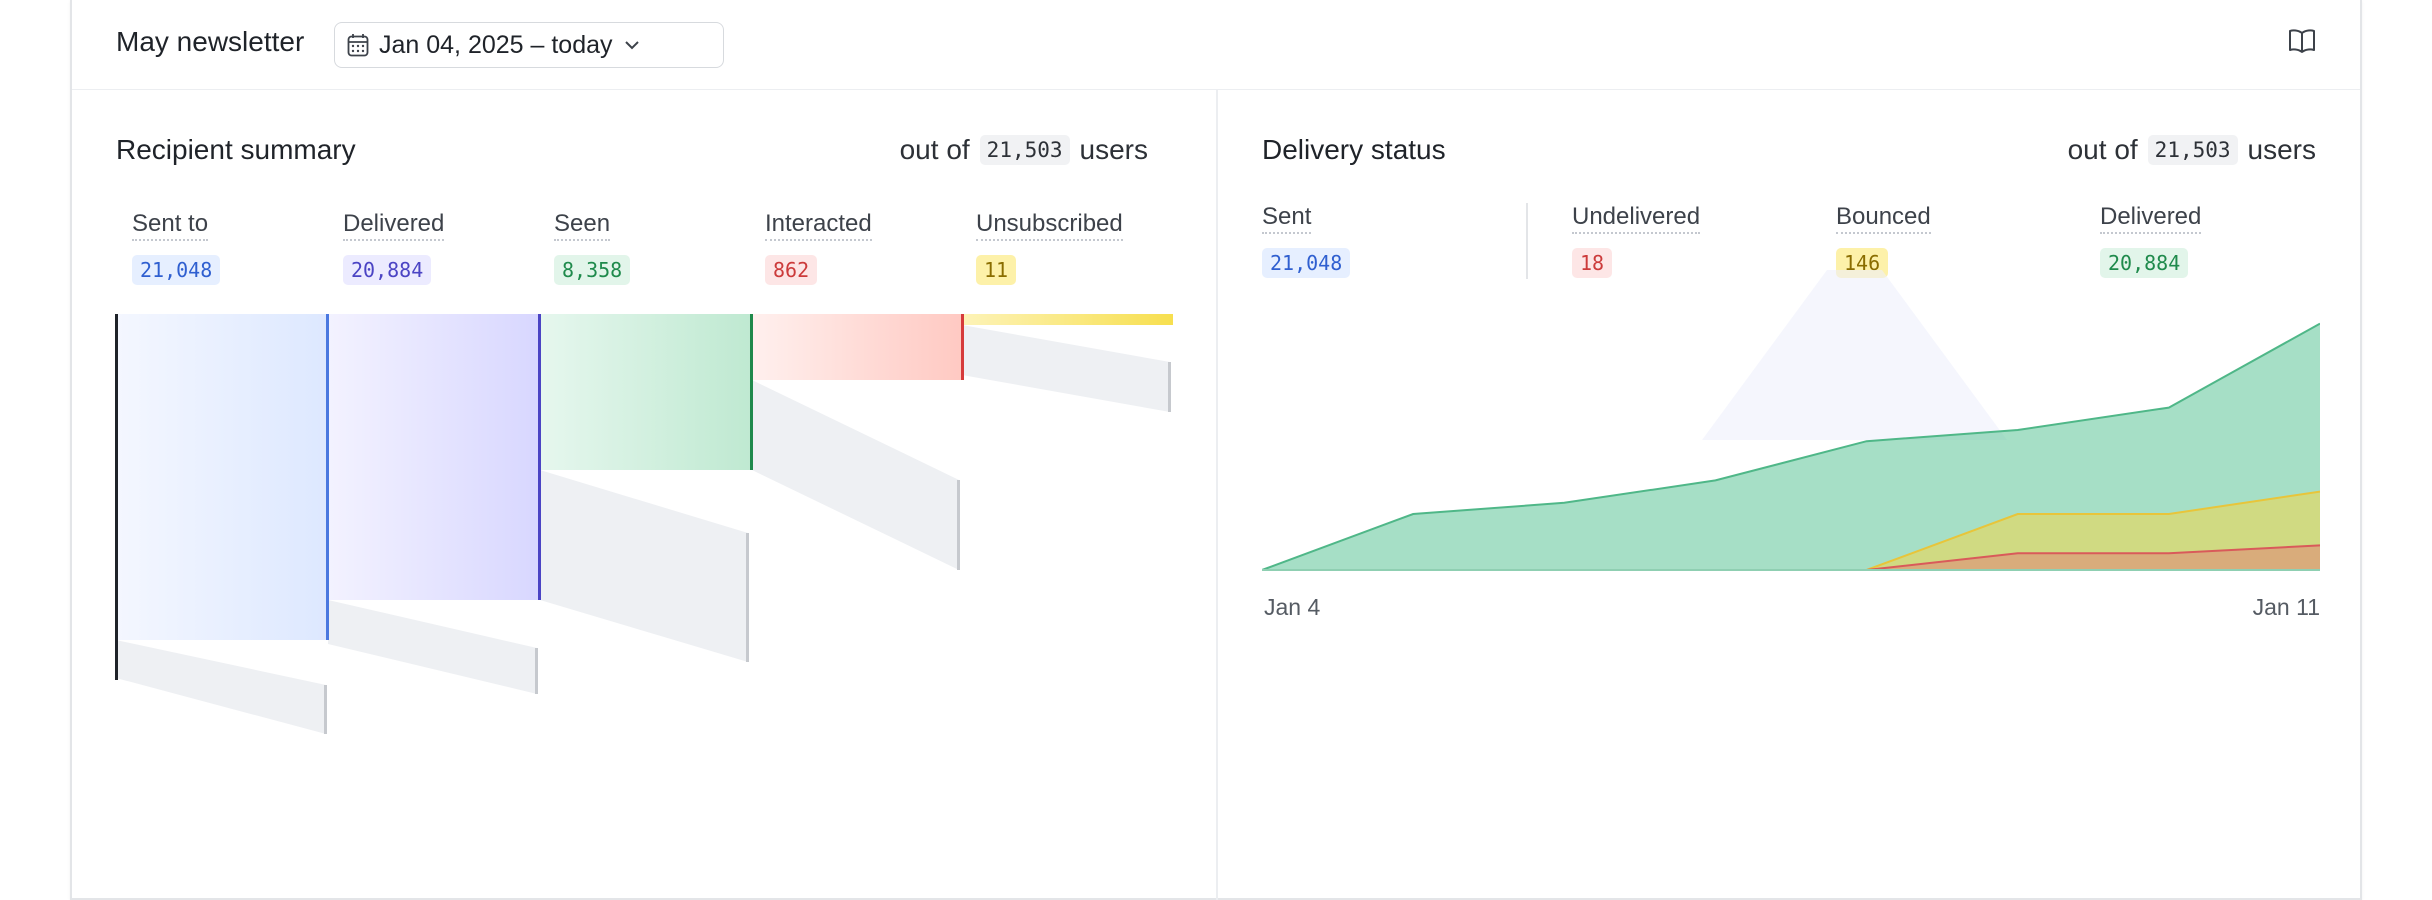  What do you see at coordinates (1067, 319) in the screenshot?
I see `funnel-bar-unsubscribed` at bounding box center [1067, 319].